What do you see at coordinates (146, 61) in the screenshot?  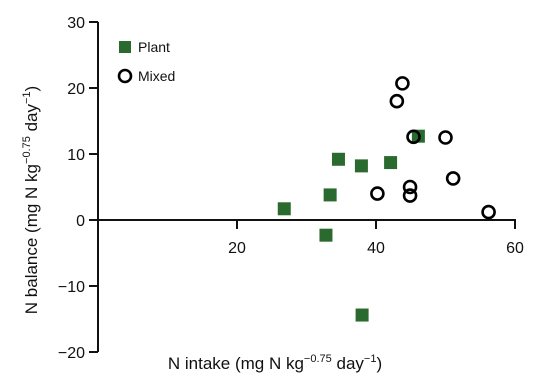 I see `legend: Plant Mixed` at bounding box center [146, 61].